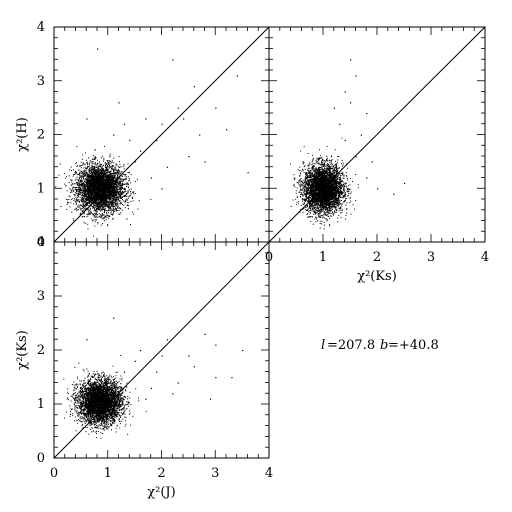 This screenshot has height=512, width=512. What do you see at coordinates (22, 350) in the screenshot?
I see `y-axis-label: χ²(Ks)` at bounding box center [22, 350].